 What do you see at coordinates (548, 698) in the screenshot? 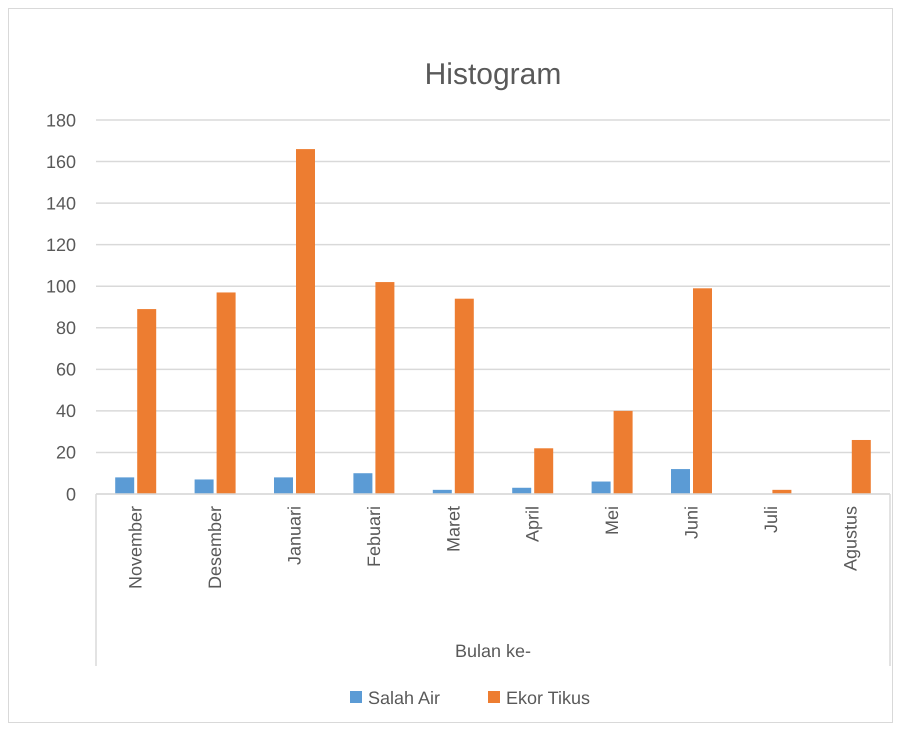
I see `legend-label: Ekor Tikus` at bounding box center [548, 698].